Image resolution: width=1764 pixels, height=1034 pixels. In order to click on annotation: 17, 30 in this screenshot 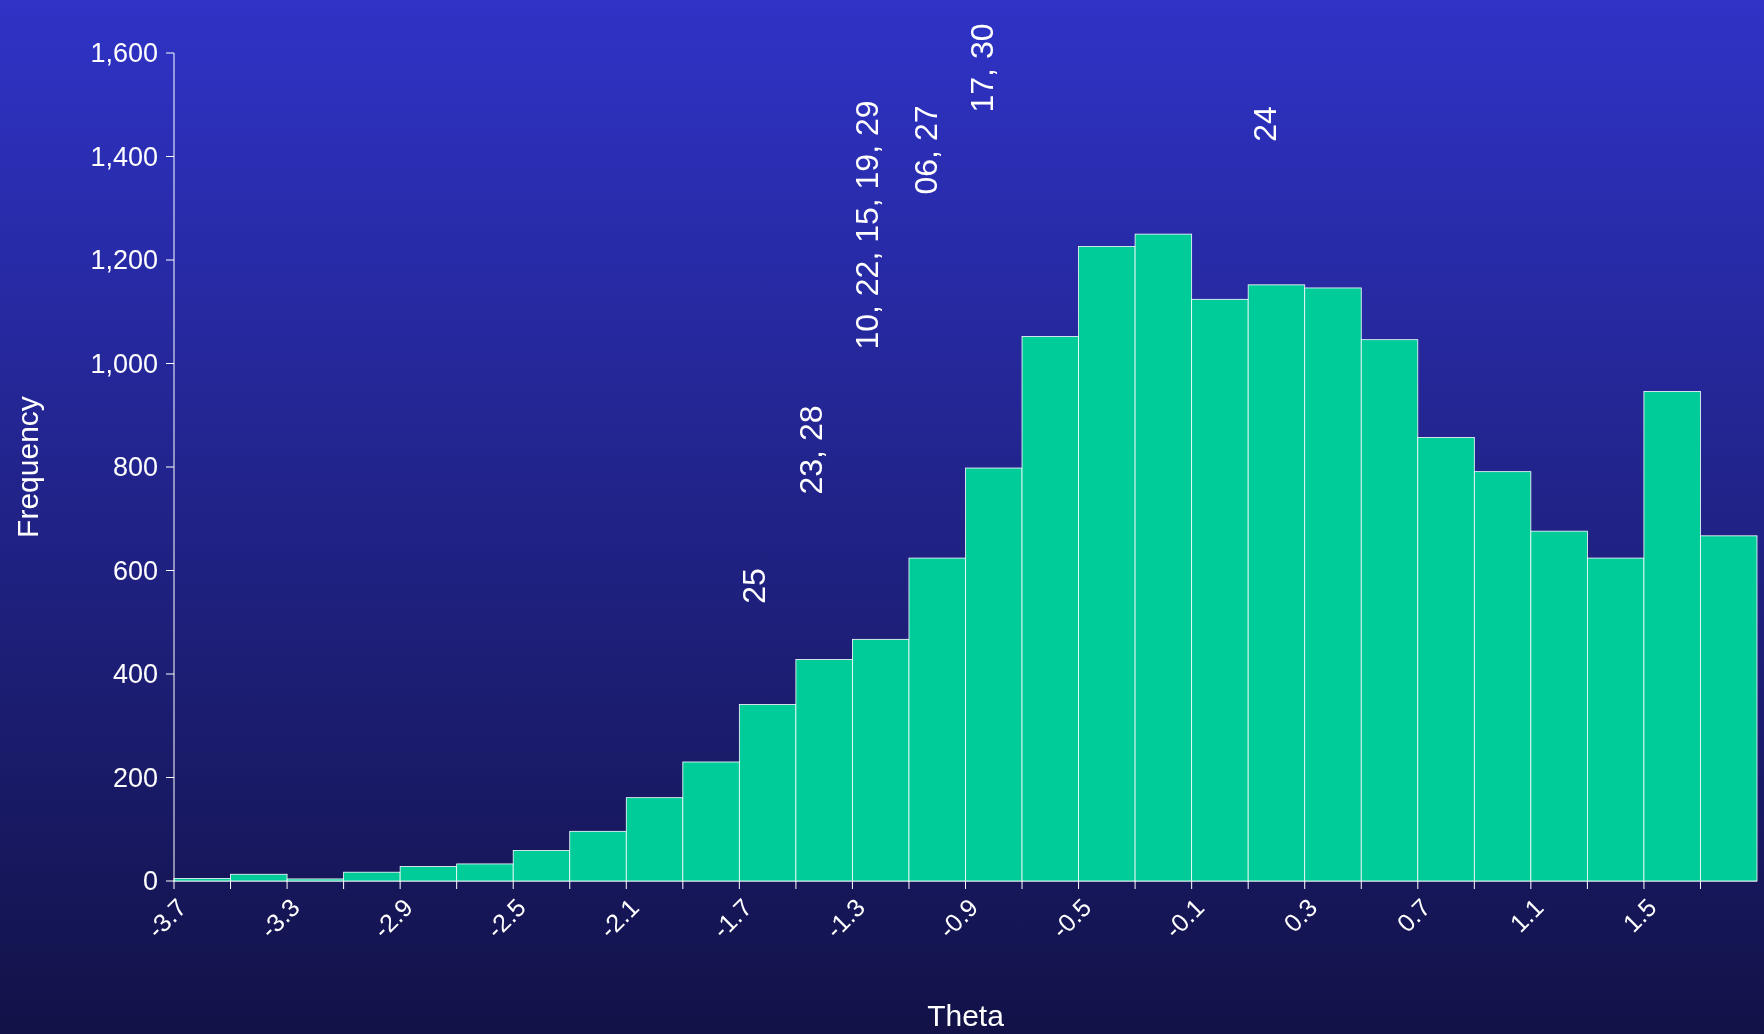, I will do `click(982, 68)`.